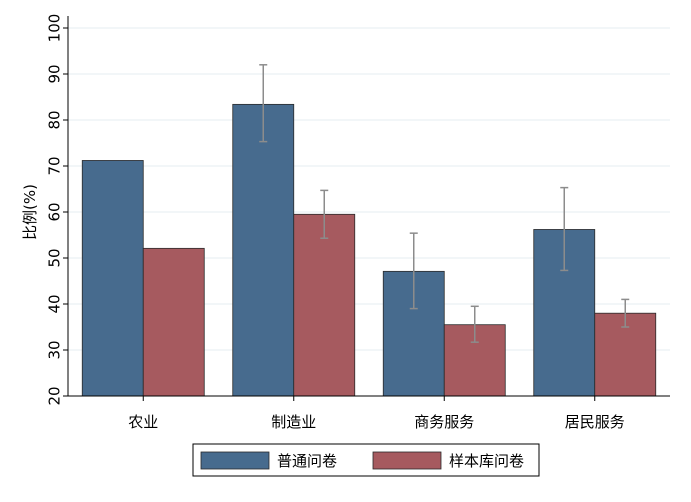  Describe the element at coordinates (30, 212) in the screenshot. I see `y-axis-title: 比例(%)` at that location.